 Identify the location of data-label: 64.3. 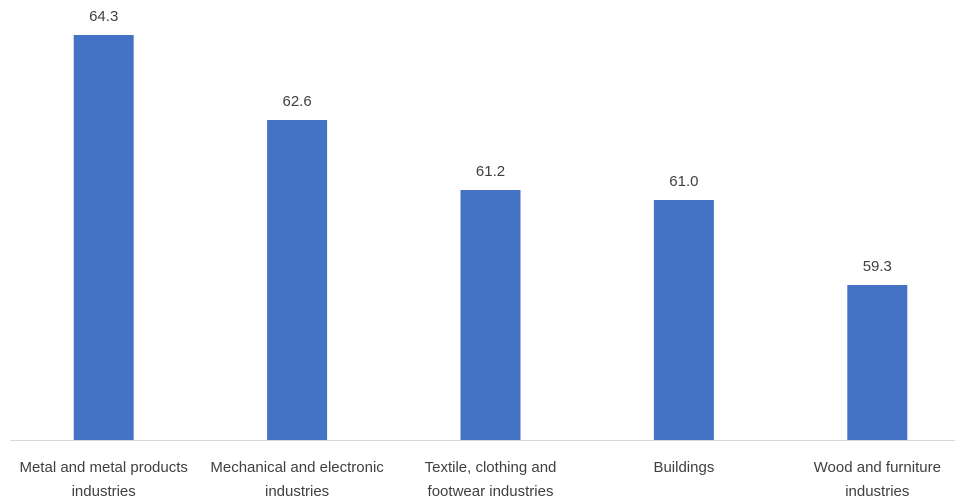
(103, 16).